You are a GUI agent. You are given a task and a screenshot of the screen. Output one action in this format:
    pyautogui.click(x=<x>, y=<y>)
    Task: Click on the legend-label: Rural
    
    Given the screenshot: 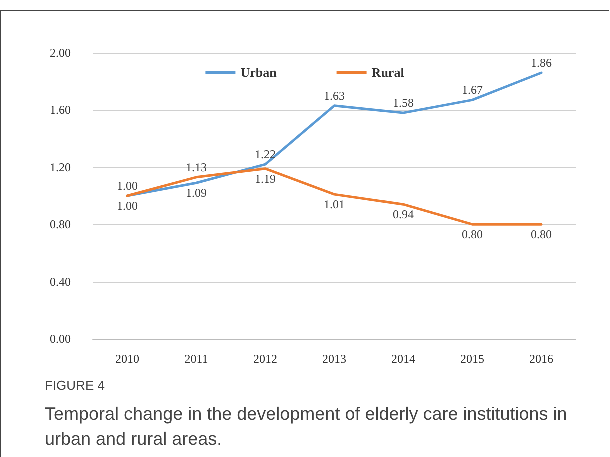 What is the action you would take?
    pyautogui.click(x=388, y=72)
    